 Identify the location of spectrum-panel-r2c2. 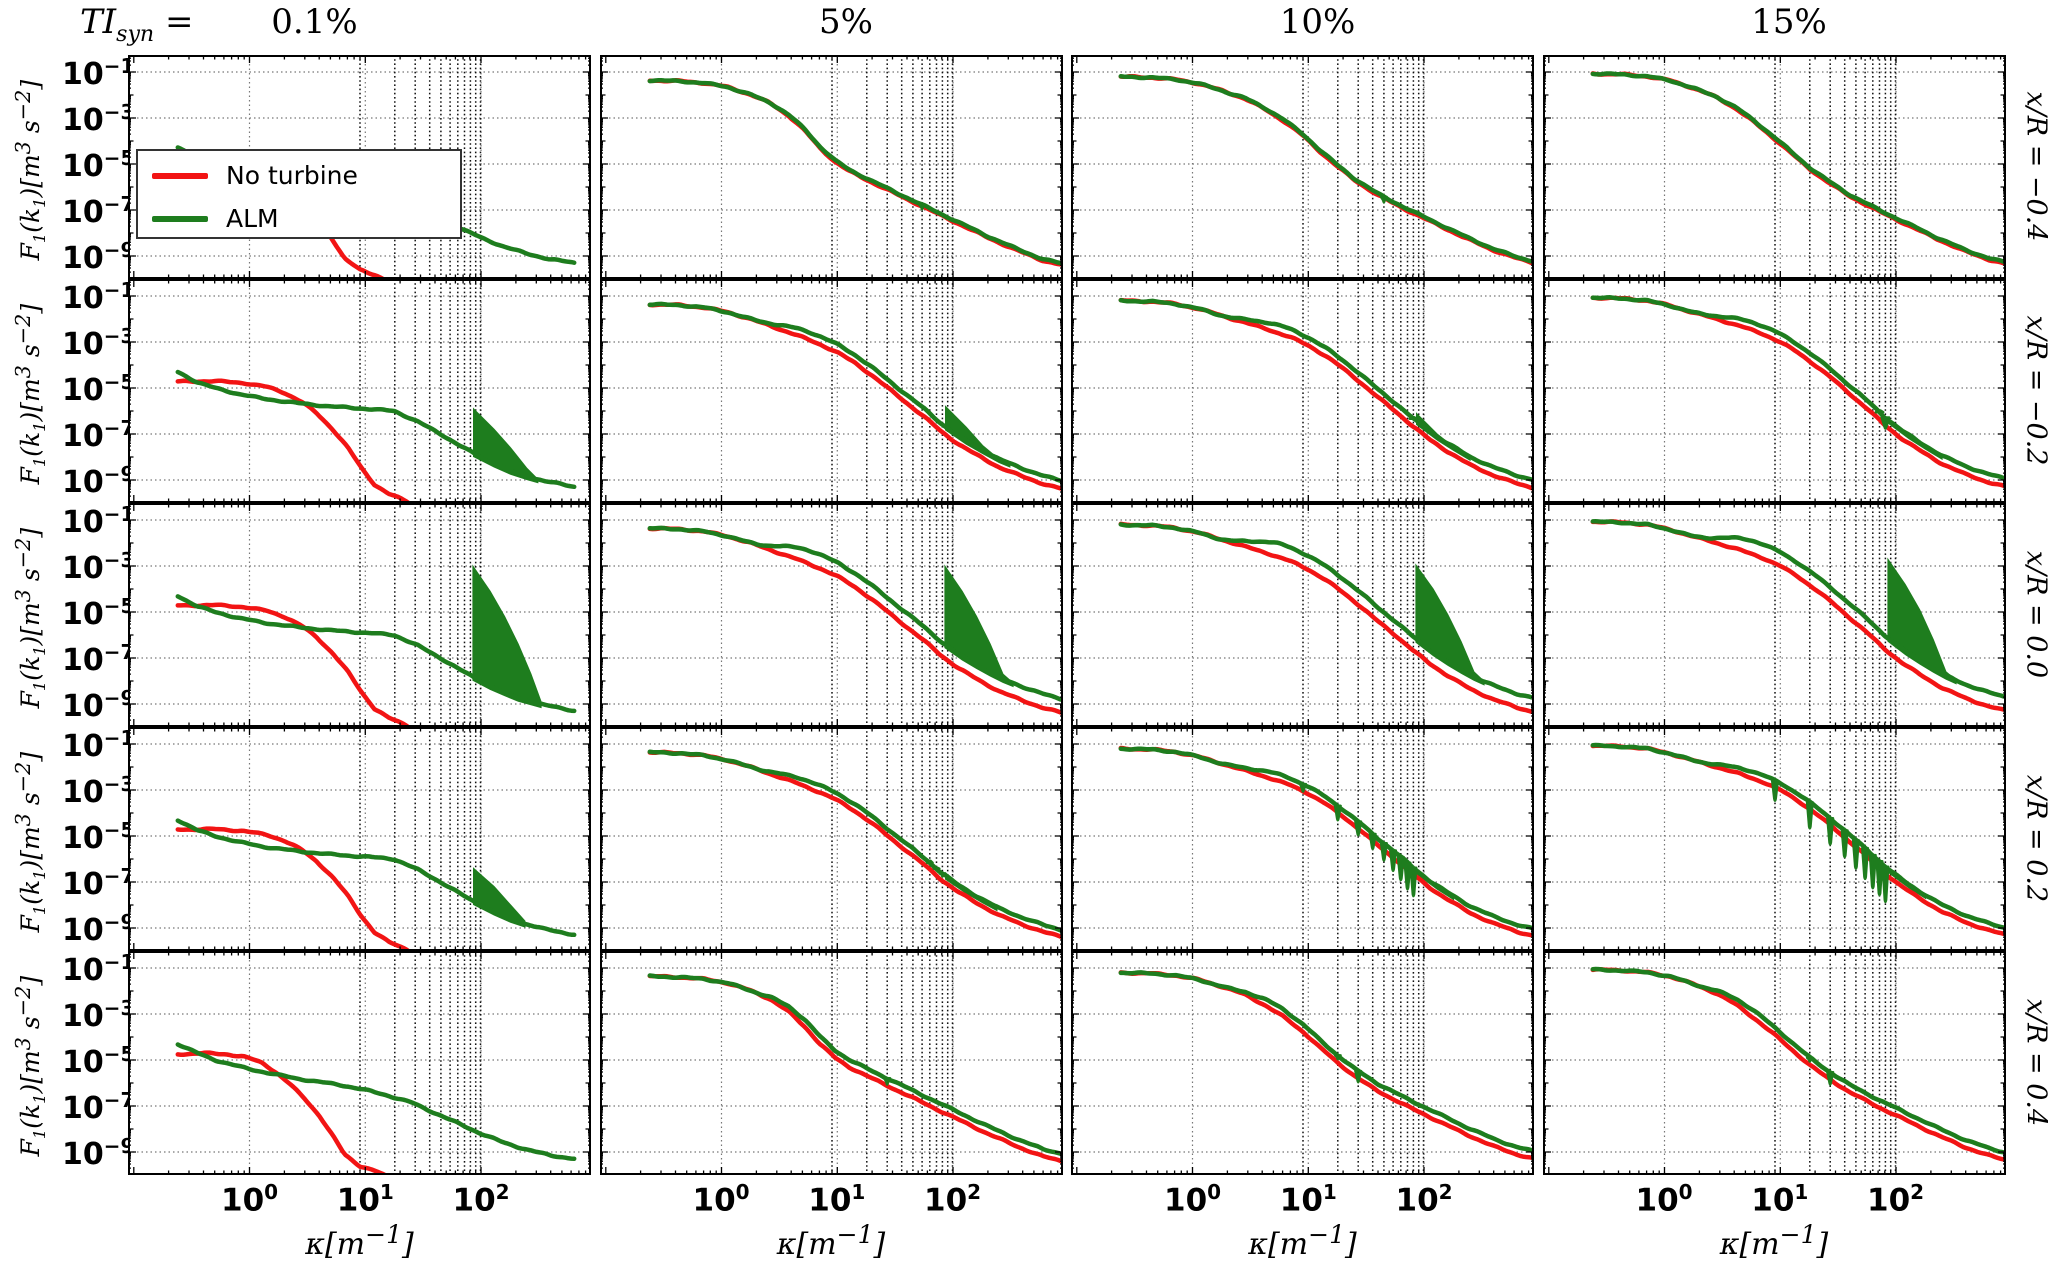
(831, 391).